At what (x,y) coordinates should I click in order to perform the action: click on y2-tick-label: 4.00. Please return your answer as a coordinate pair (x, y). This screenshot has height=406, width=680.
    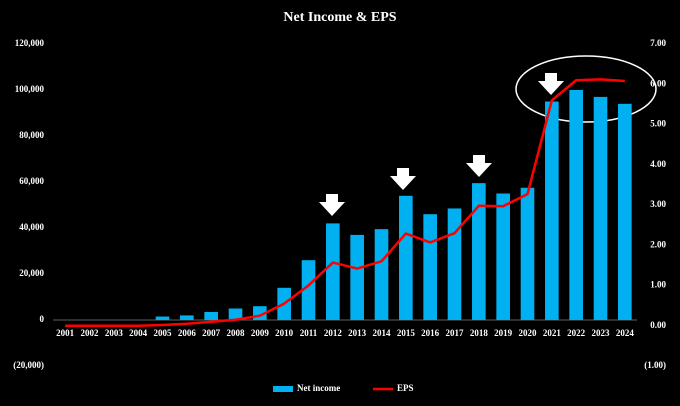
    Looking at the image, I should click on (658, 164).